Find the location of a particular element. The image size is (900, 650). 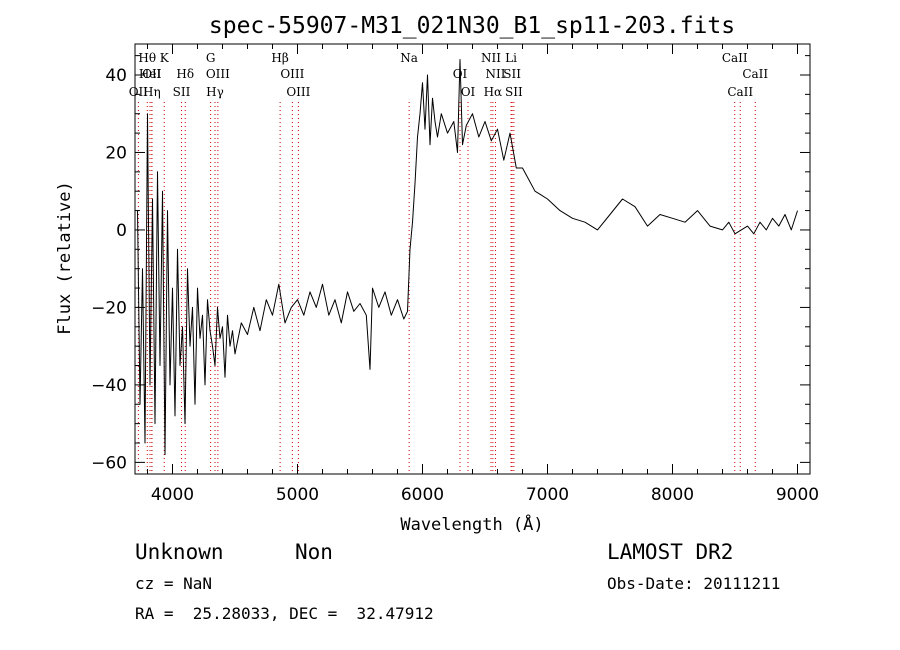

line-marker-label: OI is located at coordinates (468, 92).